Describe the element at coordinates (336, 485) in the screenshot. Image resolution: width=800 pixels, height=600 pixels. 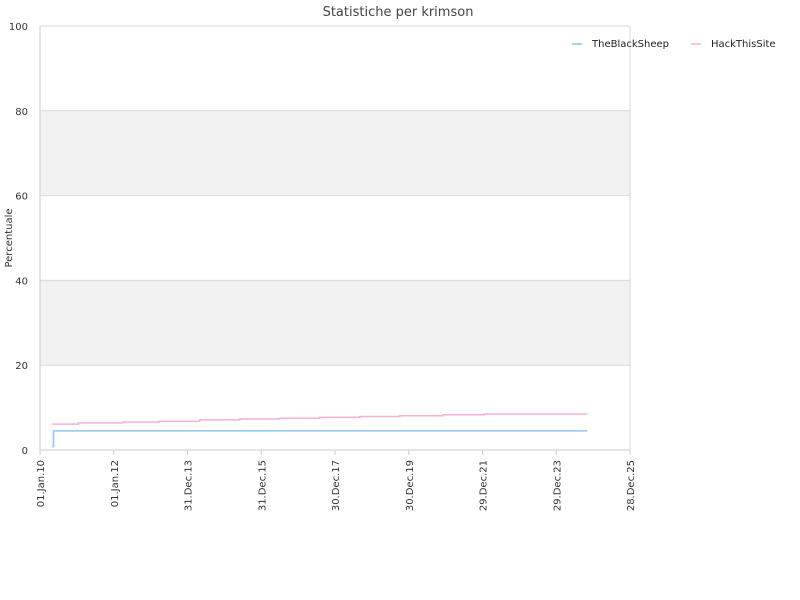
I see `x-tick-label: 30.Dec.17` at that location.